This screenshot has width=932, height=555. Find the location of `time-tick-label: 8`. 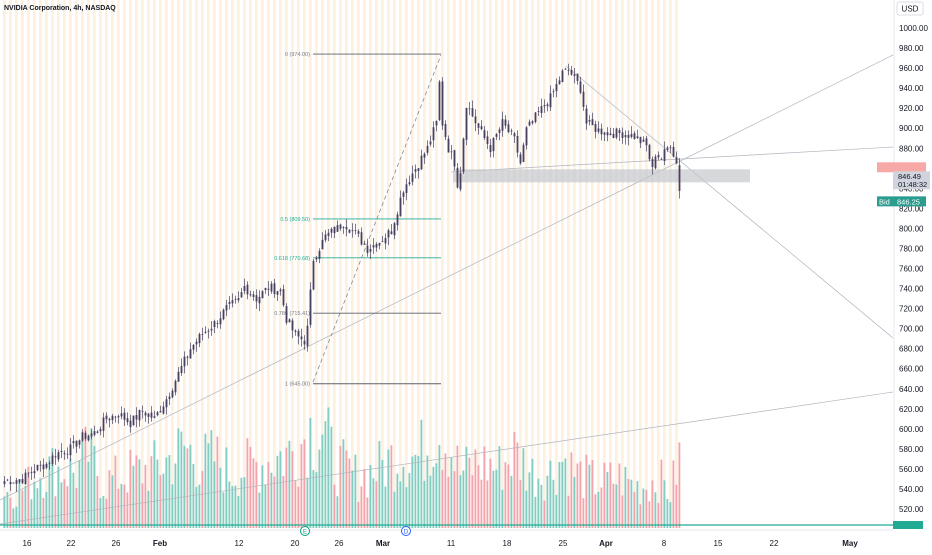

time-tick-label: 8 is located at coordinates (664, 543).